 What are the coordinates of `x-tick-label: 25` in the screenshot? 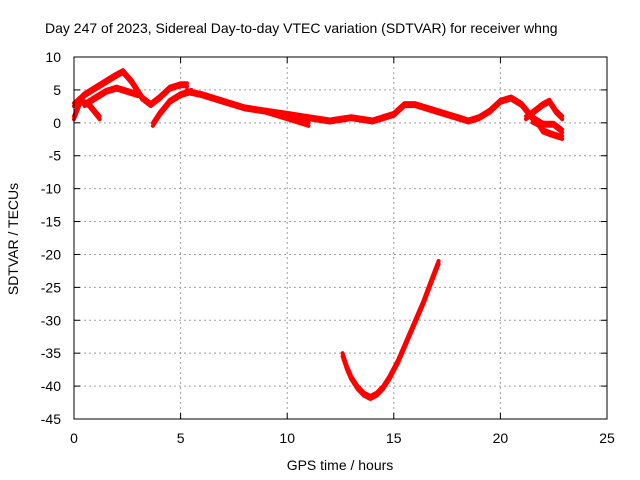 It's located at (607, 438).